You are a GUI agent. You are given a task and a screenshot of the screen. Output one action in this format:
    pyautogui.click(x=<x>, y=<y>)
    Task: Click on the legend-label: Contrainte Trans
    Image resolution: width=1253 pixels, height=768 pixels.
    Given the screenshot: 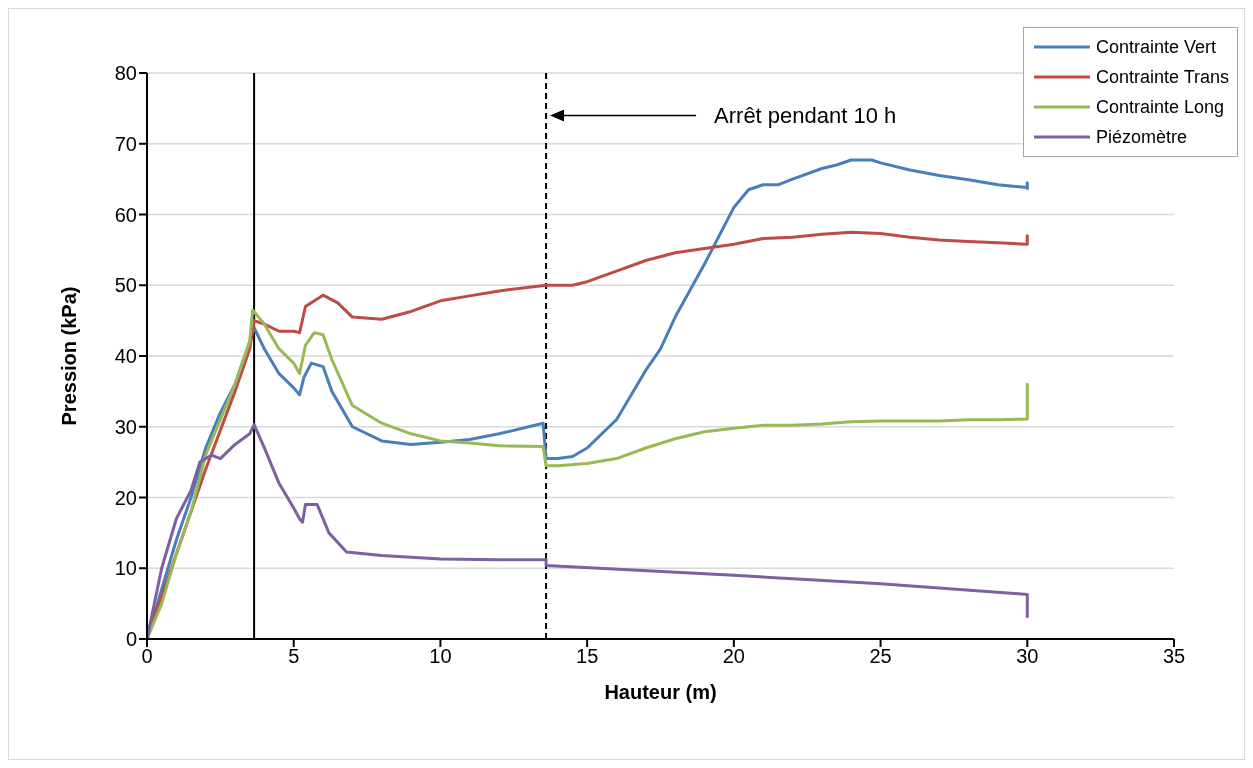 What is the action you would take?
    pyautogui.click(x=1162, y=77)
    